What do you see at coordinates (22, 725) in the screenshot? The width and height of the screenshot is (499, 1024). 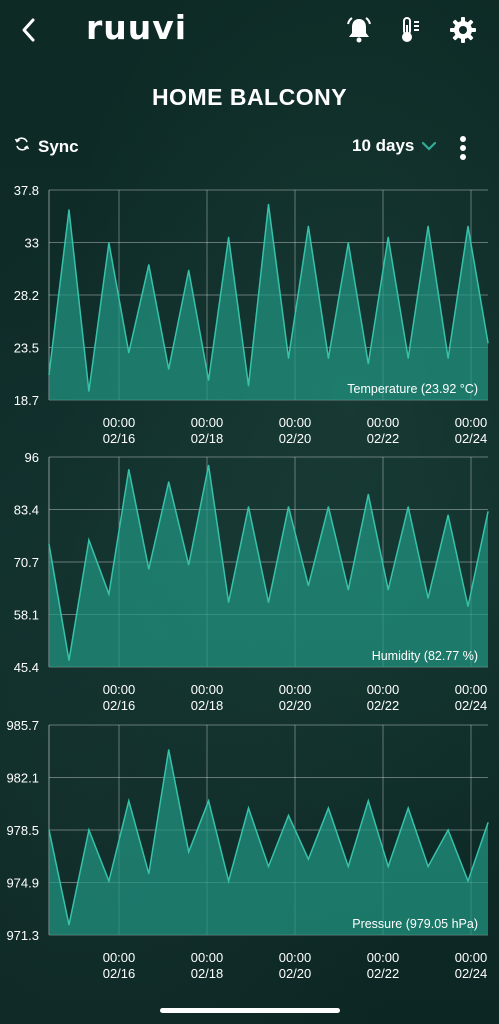 I see `y-tick-label: 985.7` at bounding box center [22, 725].